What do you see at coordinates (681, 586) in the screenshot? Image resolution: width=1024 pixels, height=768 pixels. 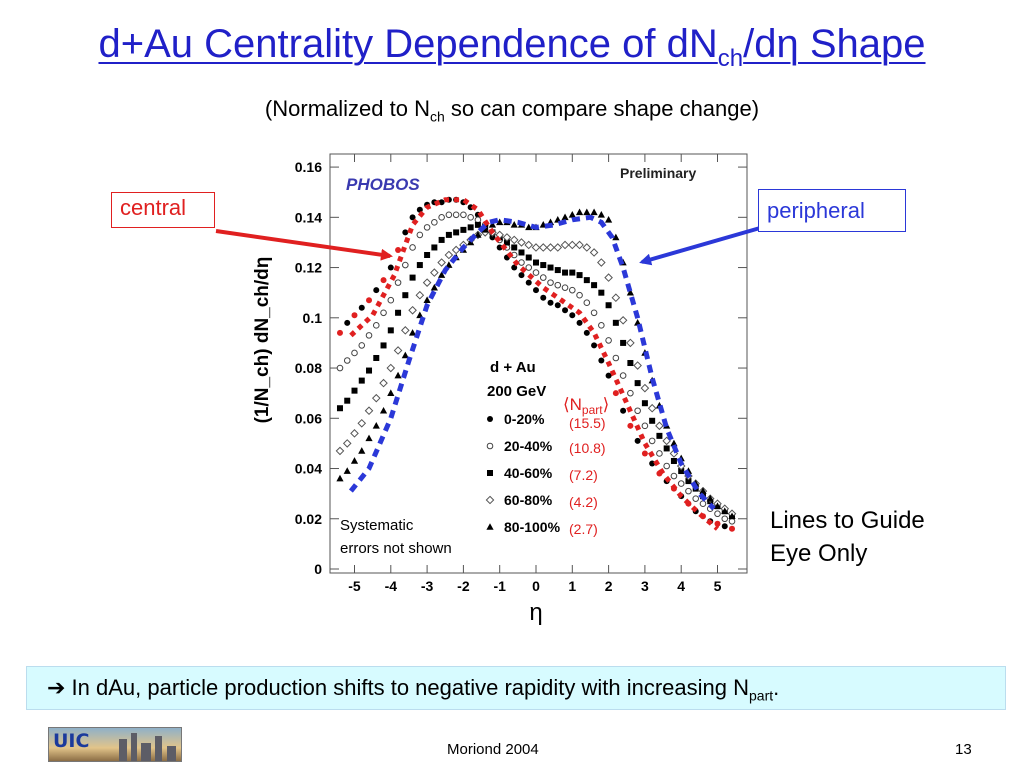 I see `x-tick-label: 4` at bounding box center [681, 586].